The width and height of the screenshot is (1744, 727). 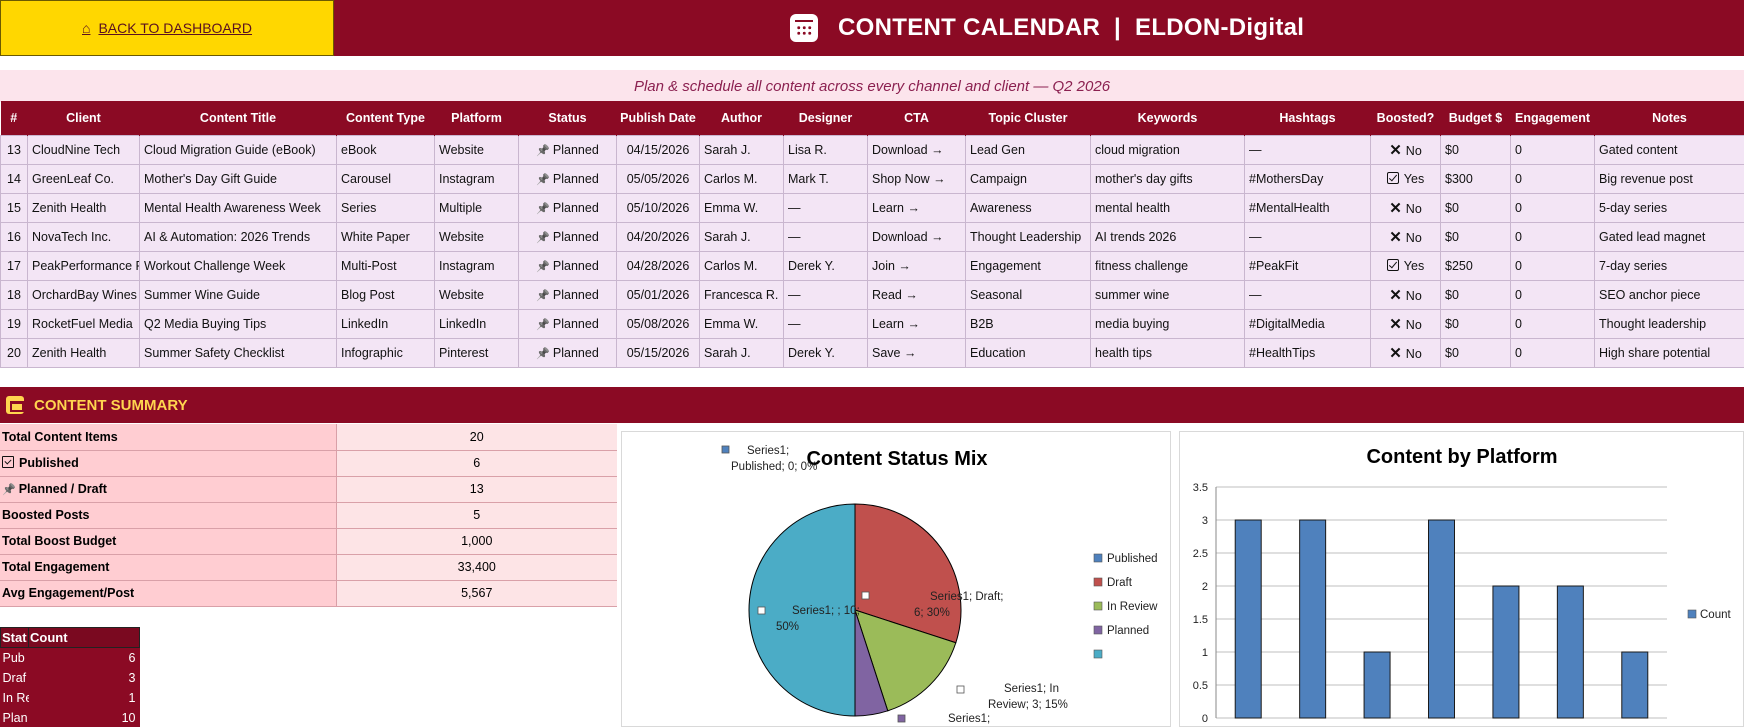 I want to click on cell-type: eBook, so click(x=385, y=149).